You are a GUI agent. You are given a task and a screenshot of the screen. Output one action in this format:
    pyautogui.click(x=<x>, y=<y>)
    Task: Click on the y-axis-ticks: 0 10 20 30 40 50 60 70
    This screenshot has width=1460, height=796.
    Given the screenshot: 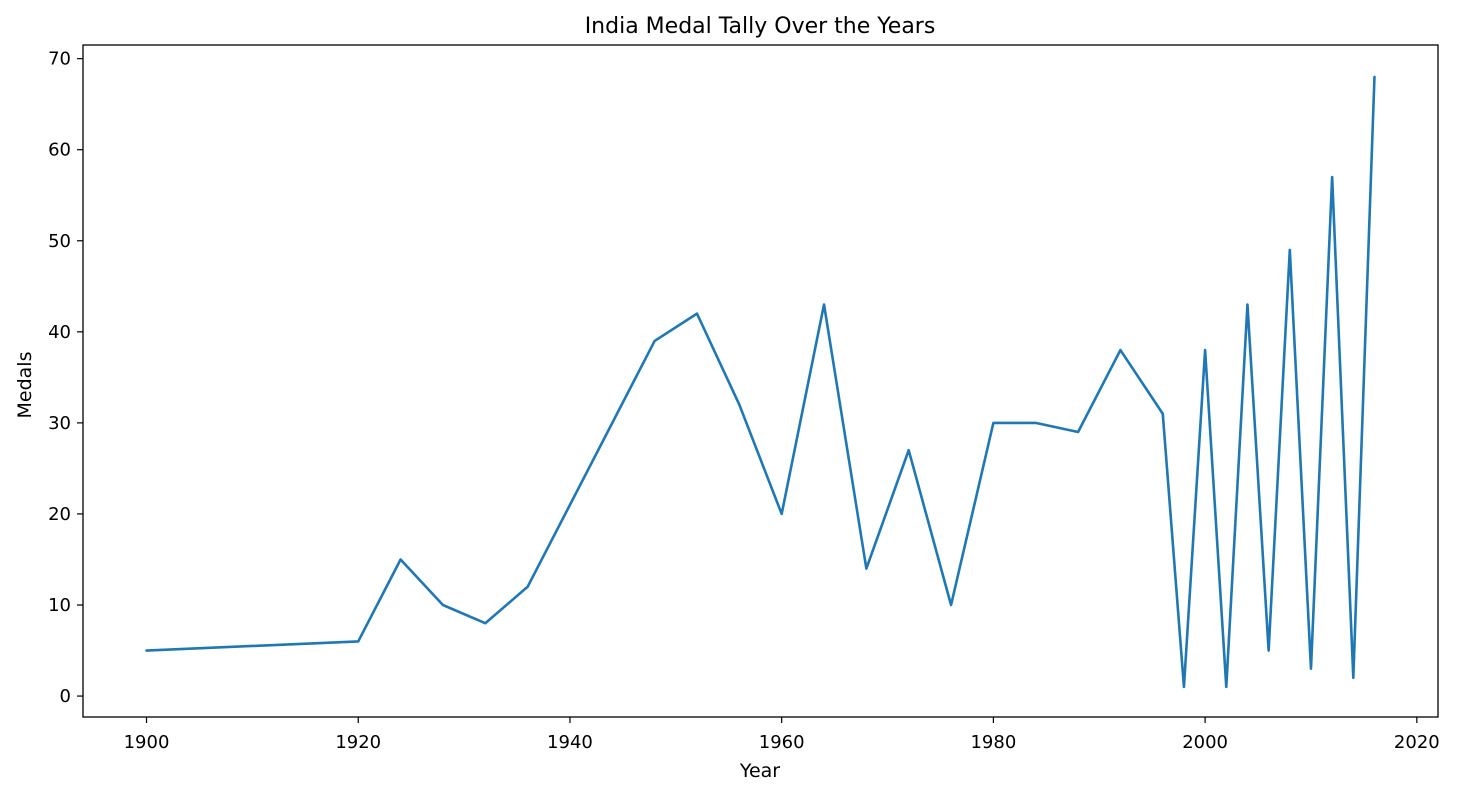 What is the action you would take?
    pyautogui.click(x=65, y=378)
    